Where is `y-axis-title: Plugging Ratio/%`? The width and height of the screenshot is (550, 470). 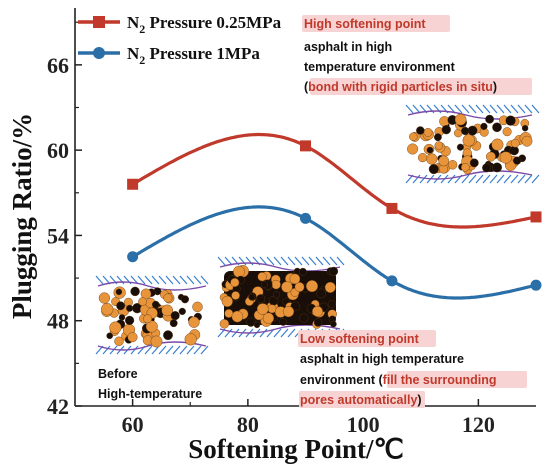 y-axis-title: Plugging Ratio/% is located at coordinates (22, 216).